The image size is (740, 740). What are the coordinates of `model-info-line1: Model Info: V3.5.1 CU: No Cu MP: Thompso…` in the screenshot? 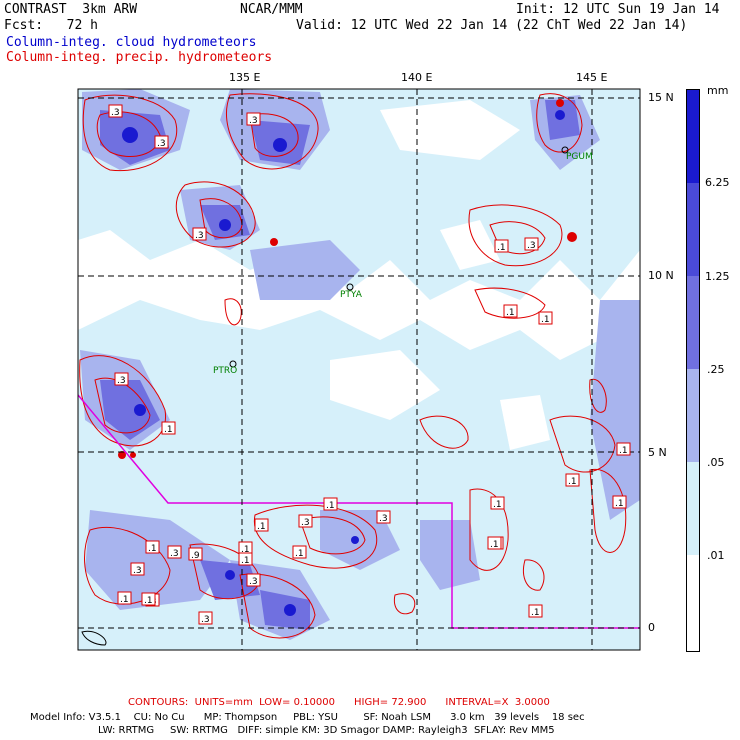 It's located at (307, 717).